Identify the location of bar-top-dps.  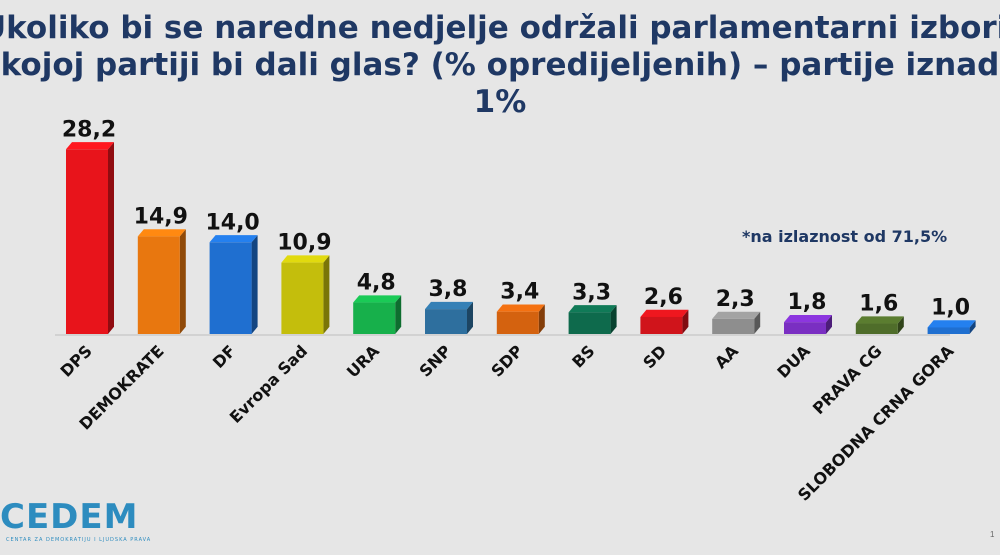
(90, 146).